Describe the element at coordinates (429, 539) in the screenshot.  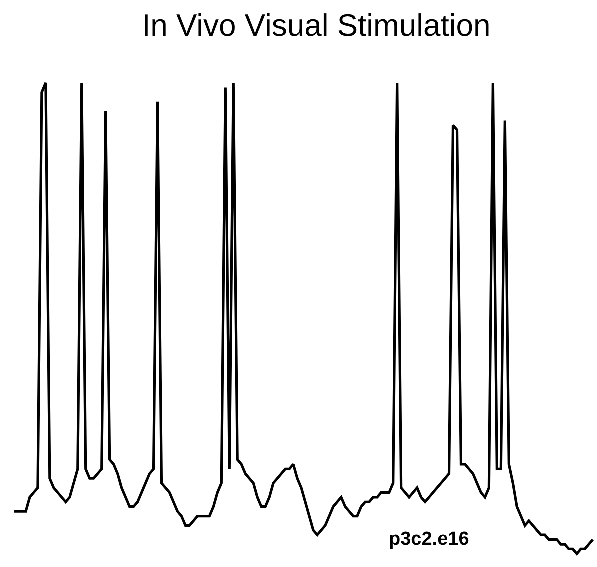
I see `annotation: p3c2.e16` at that location.